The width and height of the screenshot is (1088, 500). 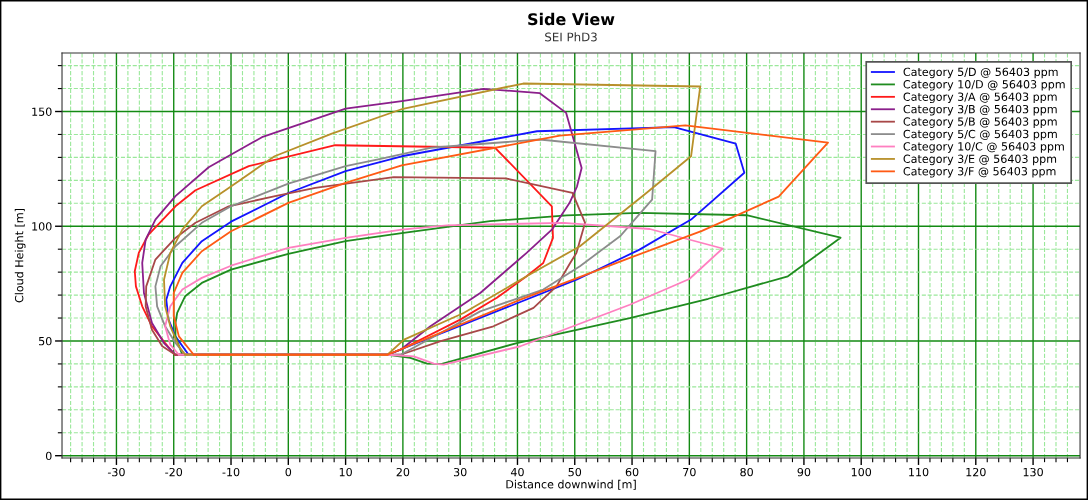 What do you see at coordinates (571, 484) in the screenshot?
I see `x-axis-title: Distance downwind [m]` at bounding box center [571, 484].